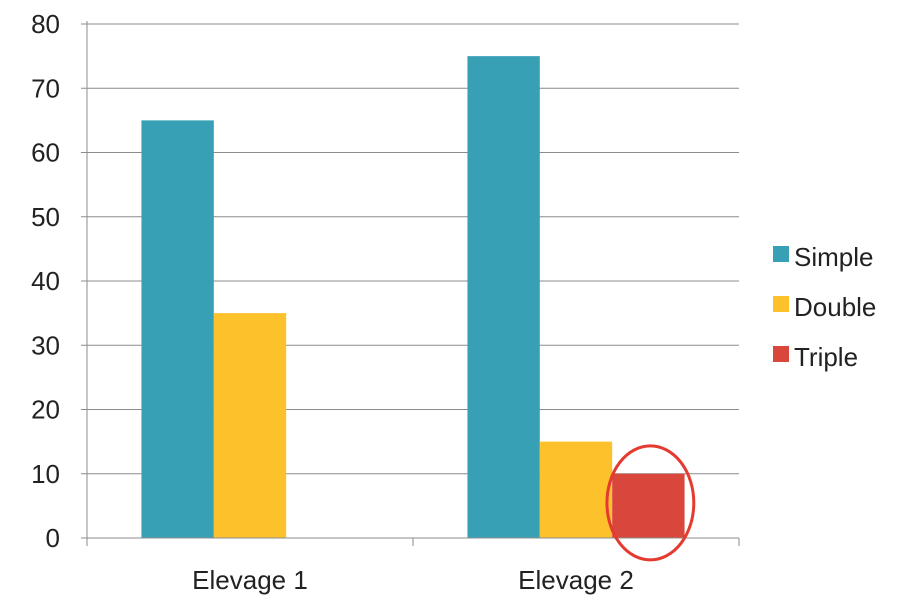 The width and height of the screenshot is (917, 603). What do you see at coordinates (648, 505) in the screenshot?
I see `bar-triple` at bounding box center [648, 505].